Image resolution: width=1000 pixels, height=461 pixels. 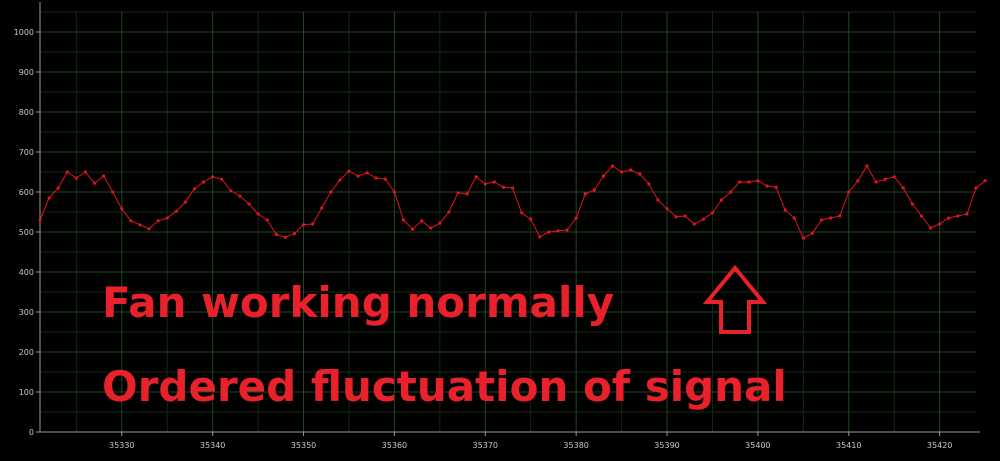 What do you see at coordinates (26, 72) in the screenshot?
I see `y-tick-label: 900` at bounding box center [26, 72].